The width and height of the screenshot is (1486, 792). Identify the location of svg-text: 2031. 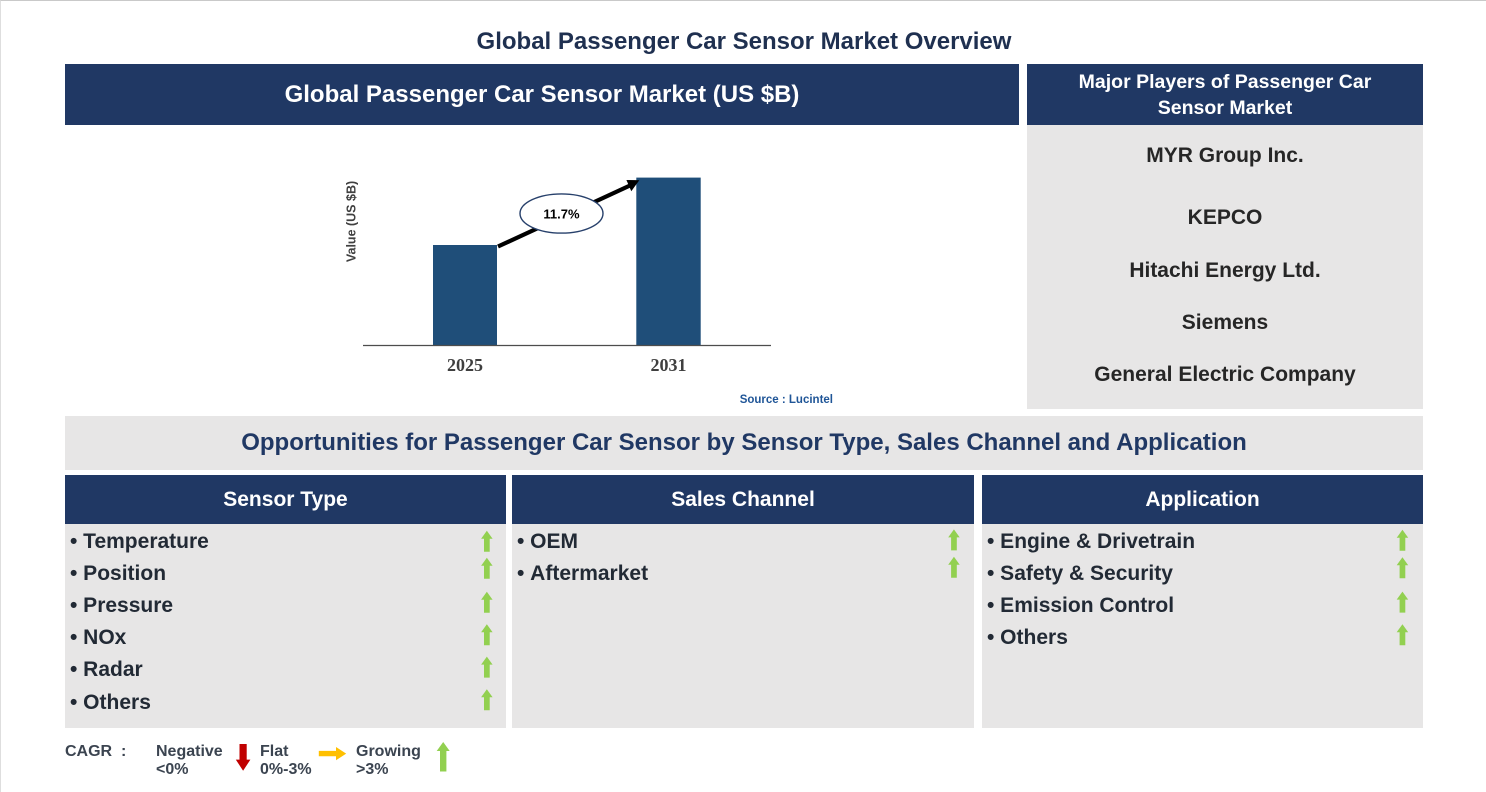
(669, 365).